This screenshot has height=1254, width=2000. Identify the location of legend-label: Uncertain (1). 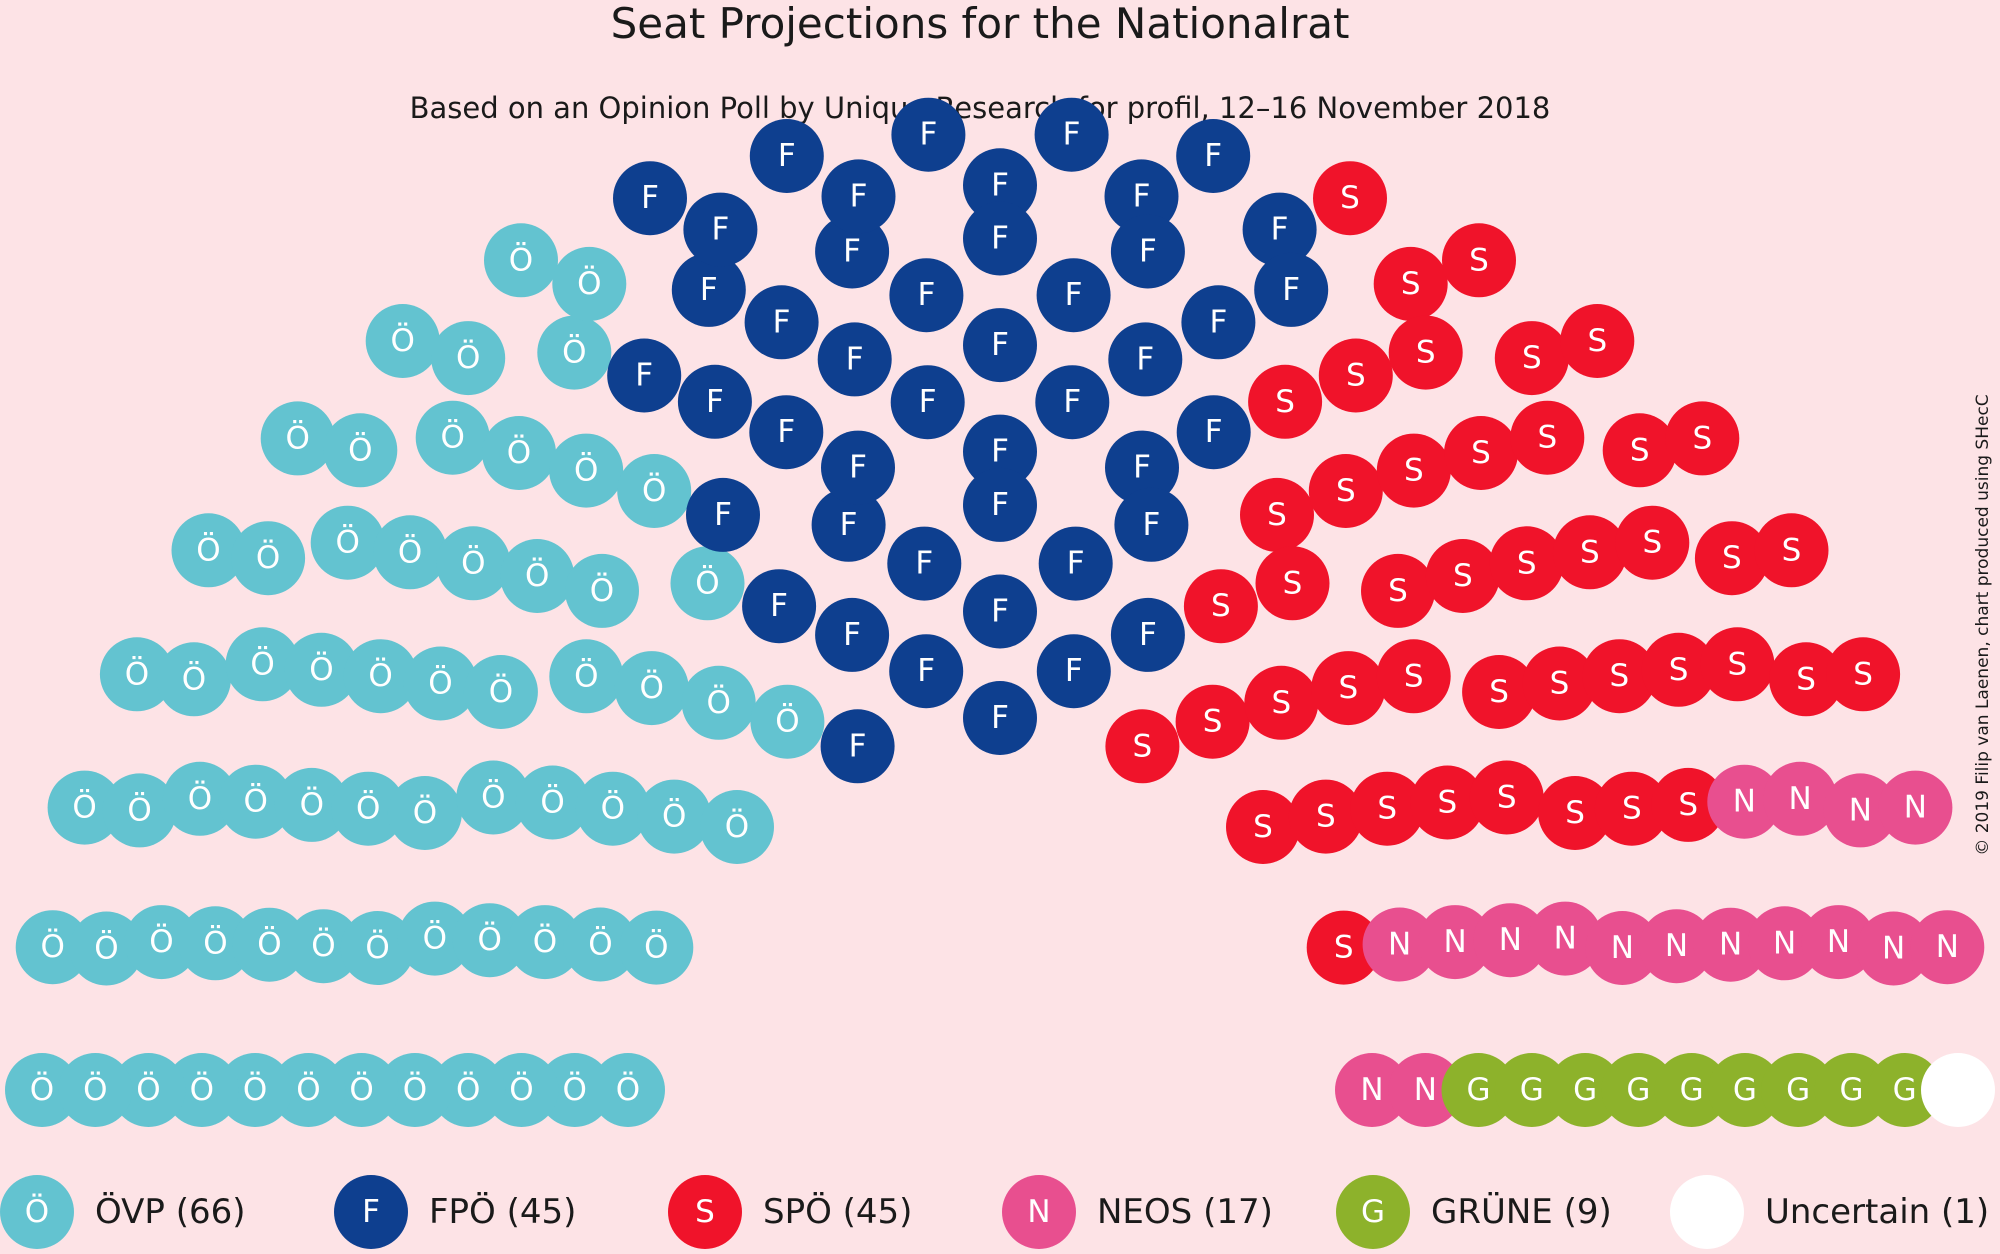
(1877, 1212).